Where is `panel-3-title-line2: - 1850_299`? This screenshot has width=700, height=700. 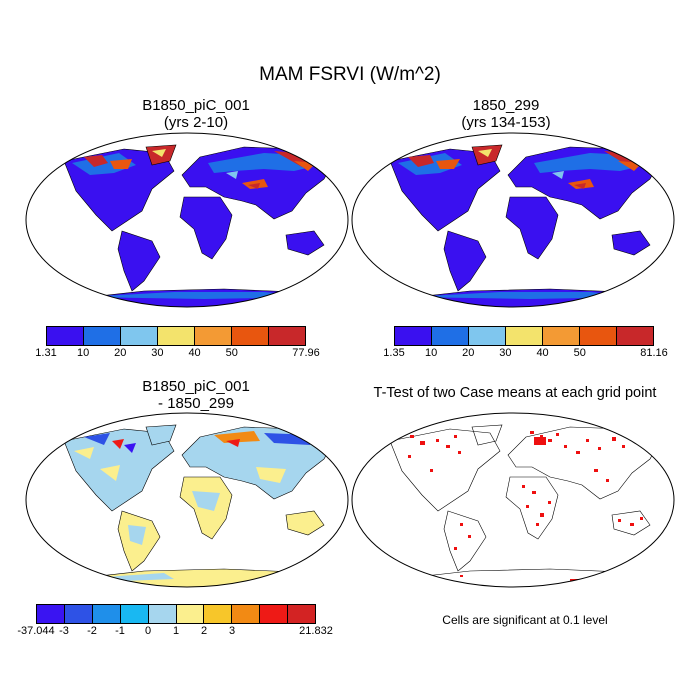
panel-3-title-line2: - 1850_299 is located at coordinates (196, 403).